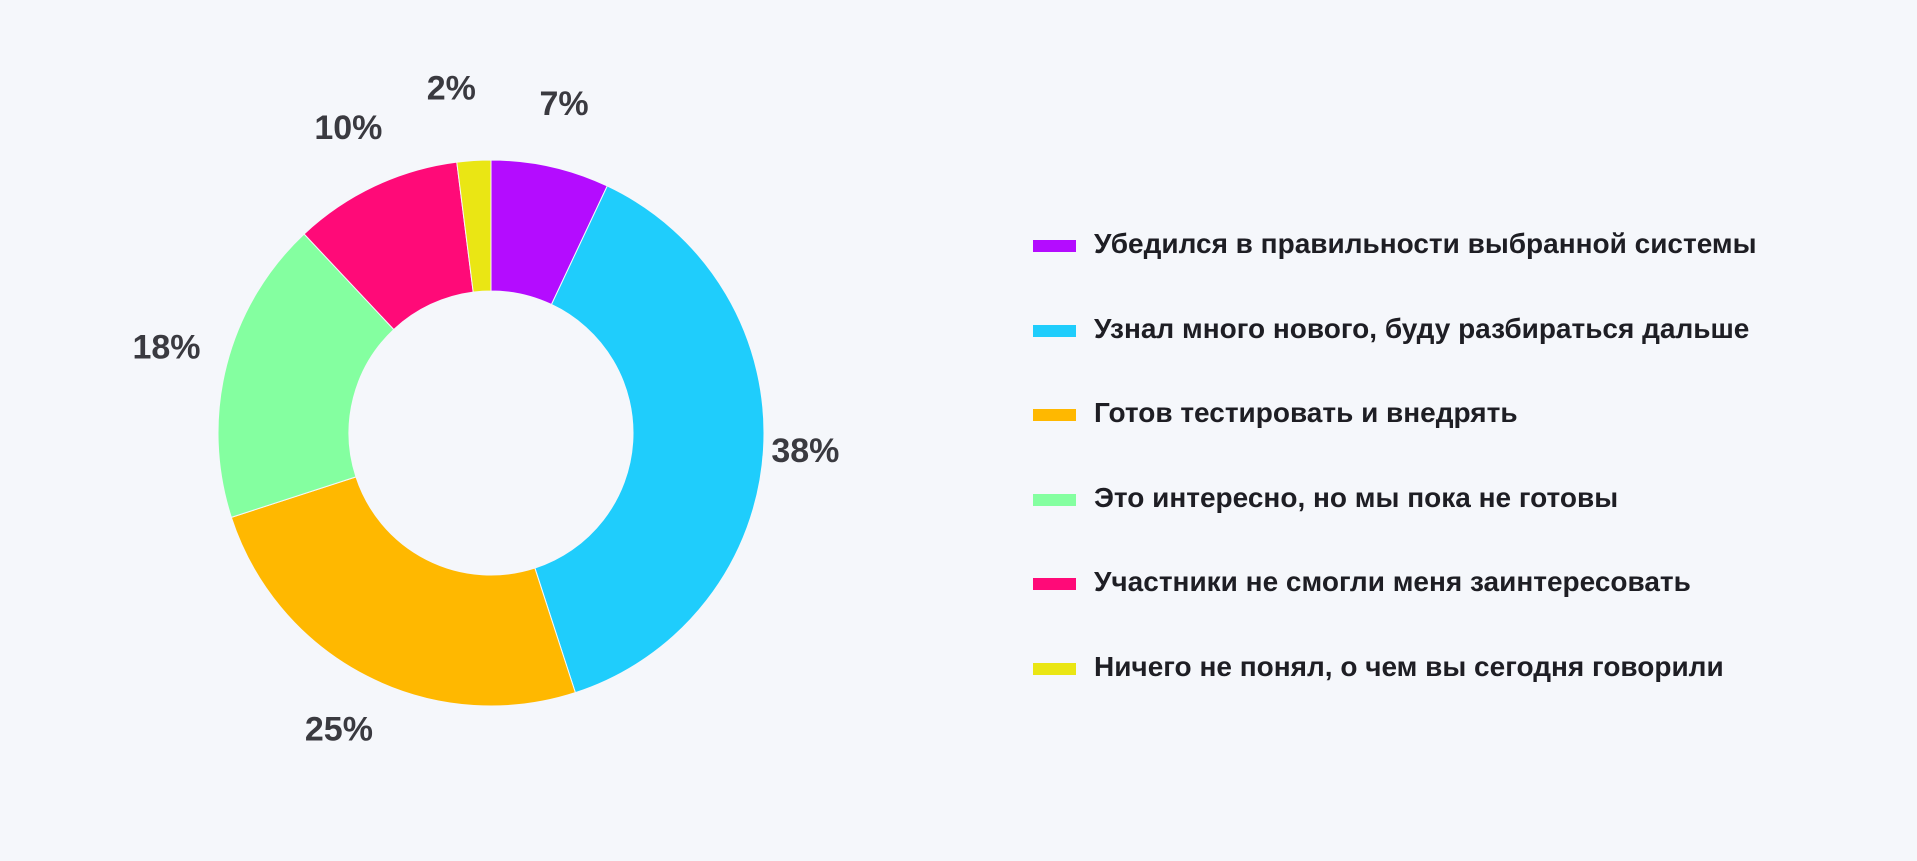  Describe the element at coordinates (348, 128) in the screenshot. I see `slice-value-label: 10%` at that location.